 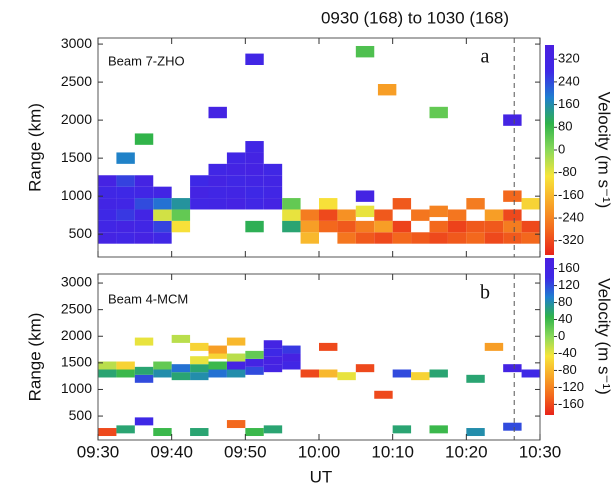 I want to click on x-axis-label: UT, so click(x=321, y=476).